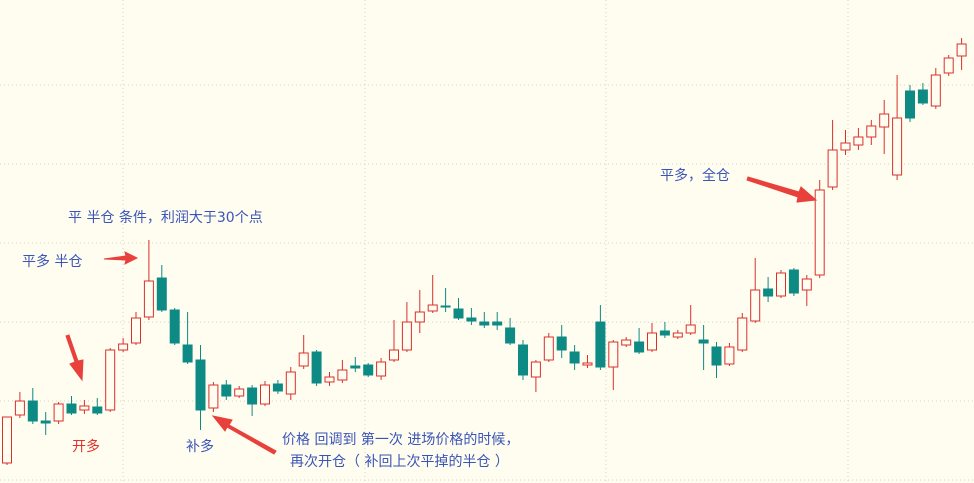 This screenshot has height=483, width=974. I want to click on annotation: 价格 回调到 第一次 进场价格的时候，, so click(400, 439).